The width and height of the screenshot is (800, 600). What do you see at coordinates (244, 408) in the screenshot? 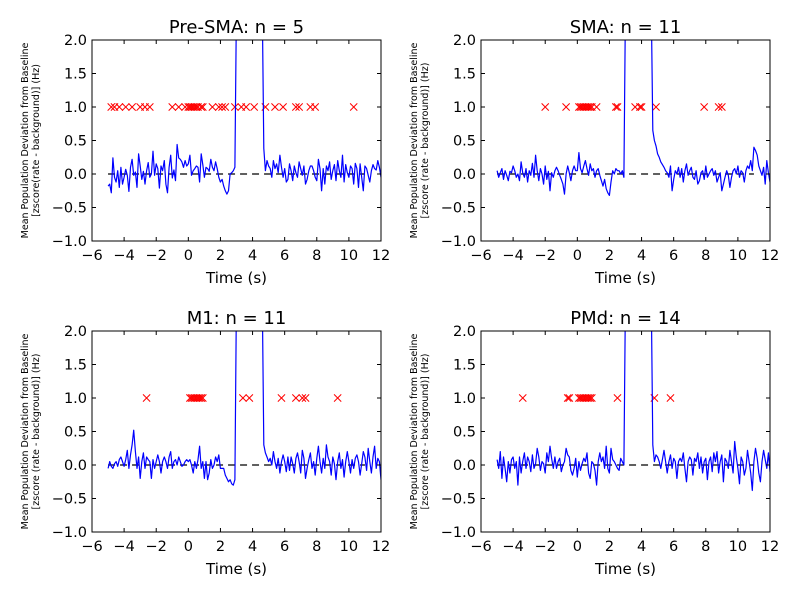
I see `population-trace` at bounding box center [244, 408].